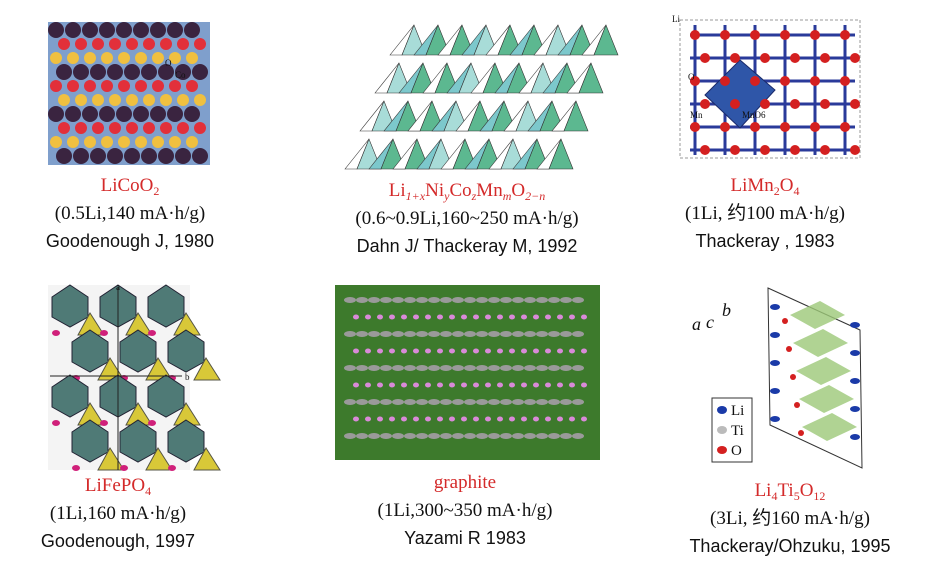 The height and width of the screenshot is (564, 933). What do you see at coordinates (691, 77) in the screenshot?
I see `image-label: O` at bounding box center [691, 77].